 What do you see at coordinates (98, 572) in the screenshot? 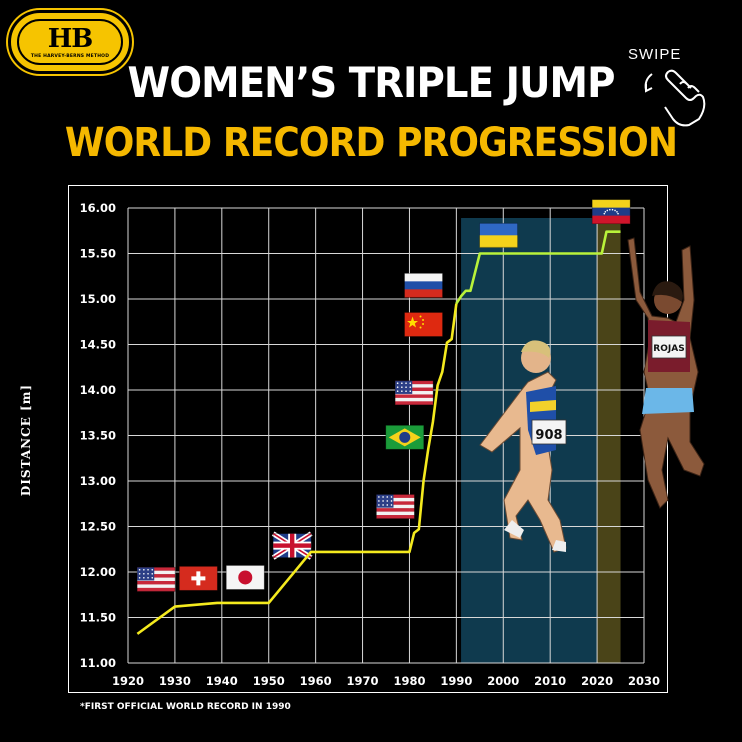
I see `y-tick-label: 12.00` at bounding box center [98, 572].